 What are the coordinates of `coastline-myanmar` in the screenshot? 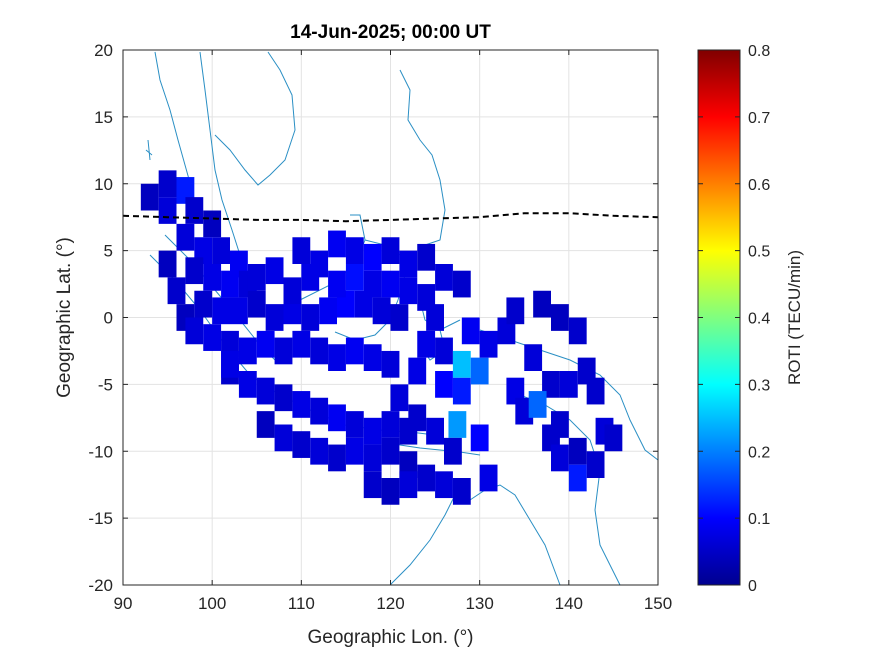 It's located at (173, 121).